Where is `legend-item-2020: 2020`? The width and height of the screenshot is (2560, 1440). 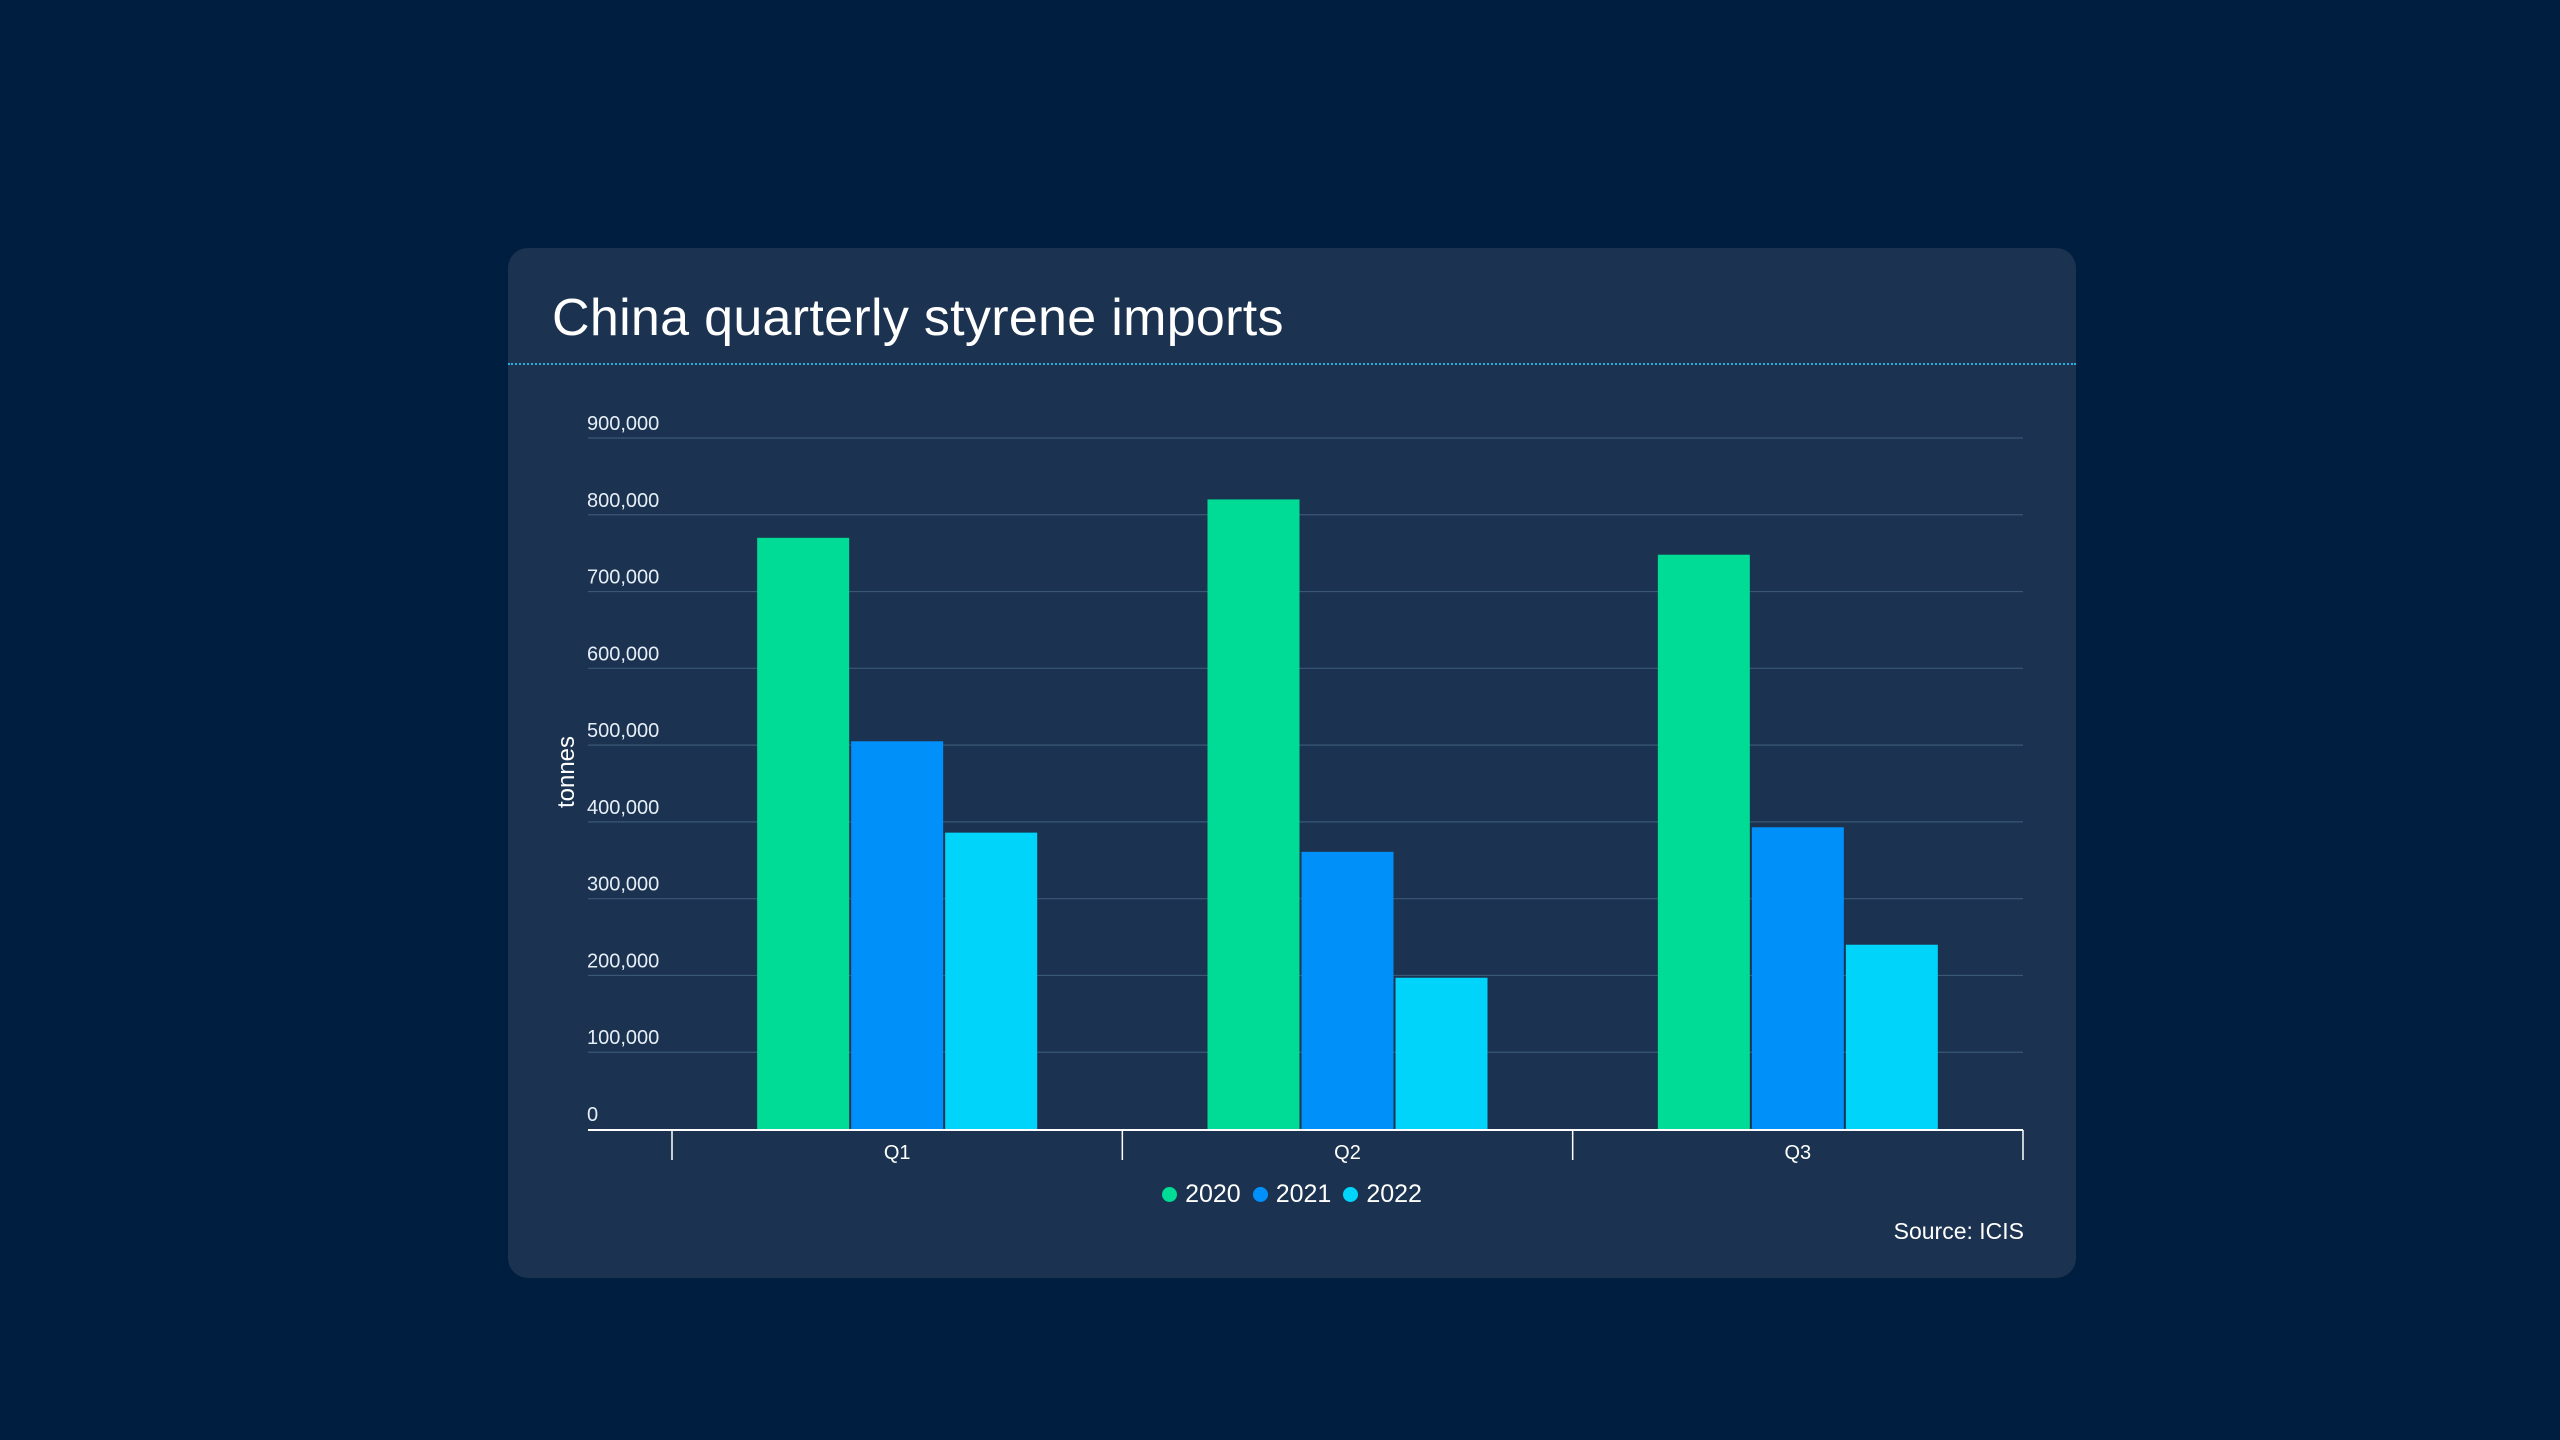 legend-item-2020: 2020 is located at coordinates (1201, 1194).